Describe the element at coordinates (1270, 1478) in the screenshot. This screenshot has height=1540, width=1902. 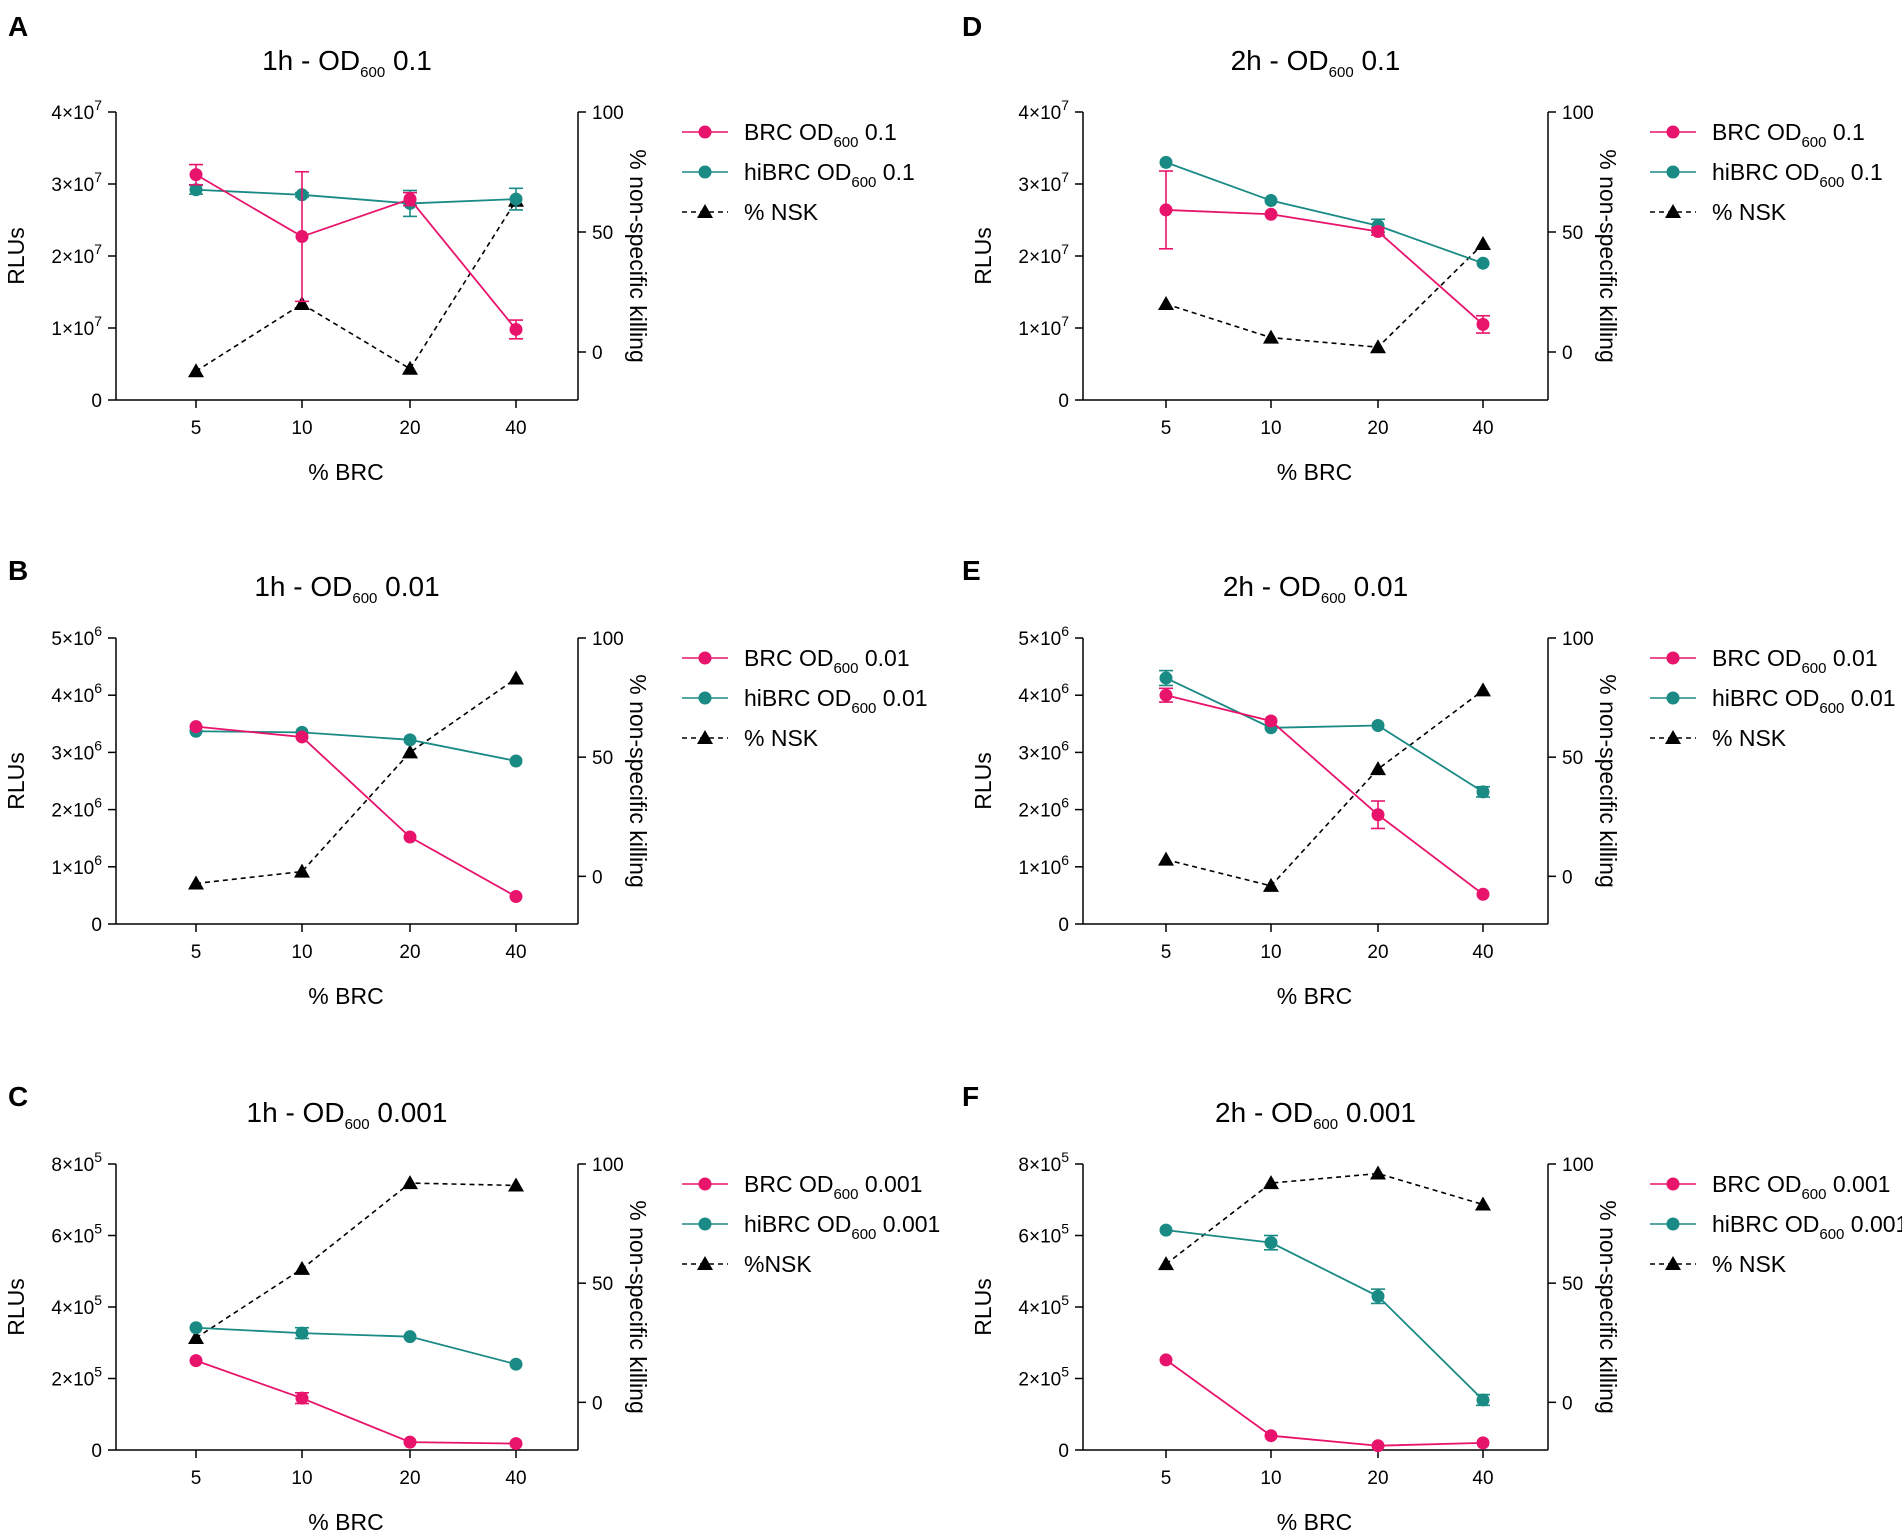
I see `x-tick-label-f: 10` at that location.